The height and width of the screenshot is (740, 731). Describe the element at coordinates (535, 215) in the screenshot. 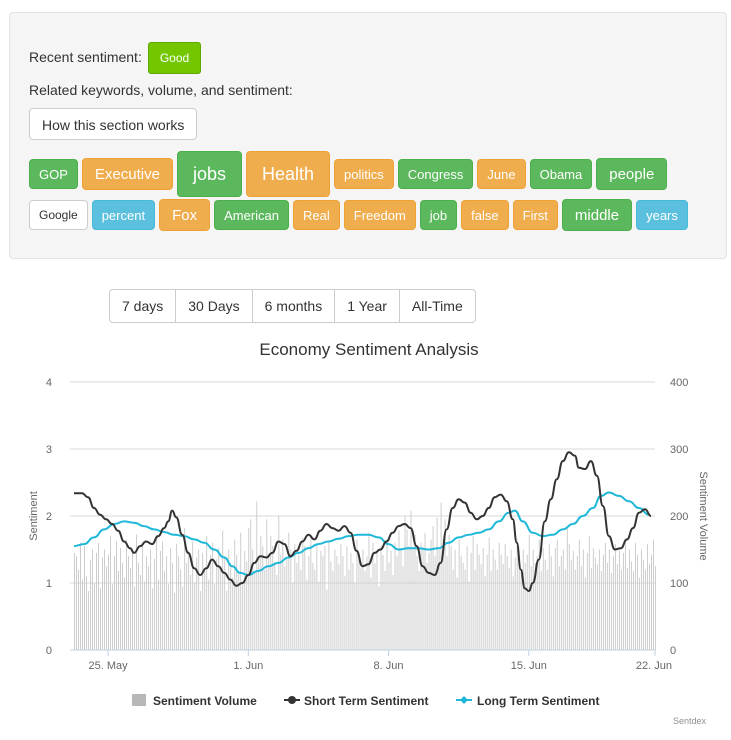

I see `keyword-first: First` at that location.